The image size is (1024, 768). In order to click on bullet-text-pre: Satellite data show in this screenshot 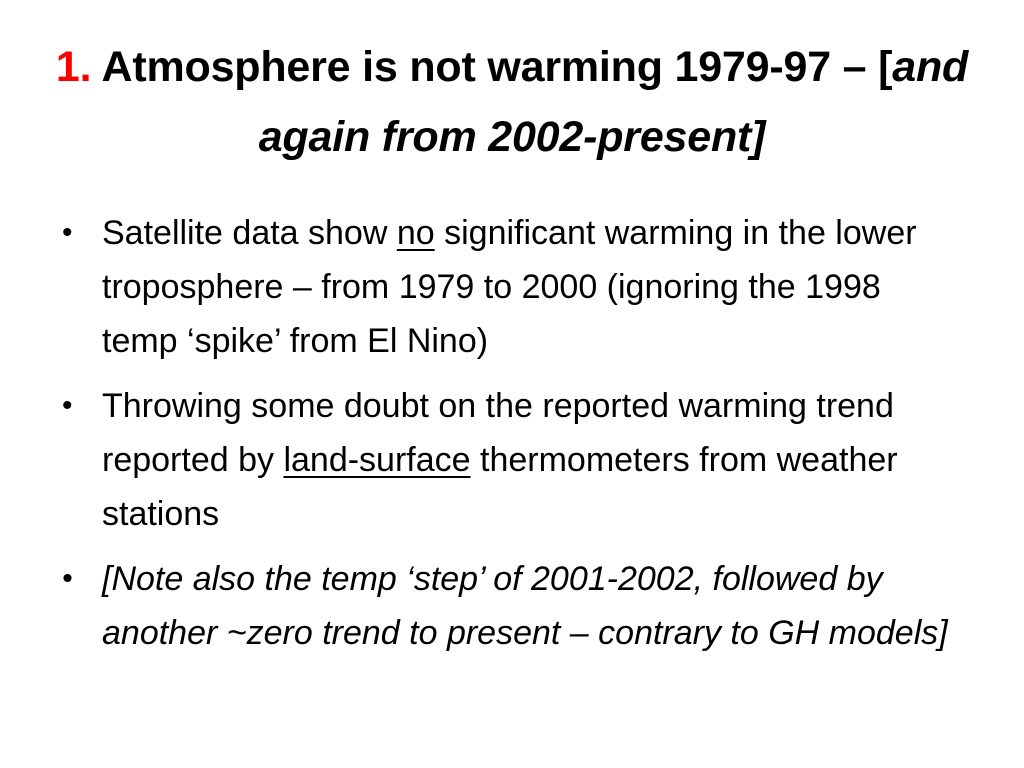, I will do `click(249, 233)`.